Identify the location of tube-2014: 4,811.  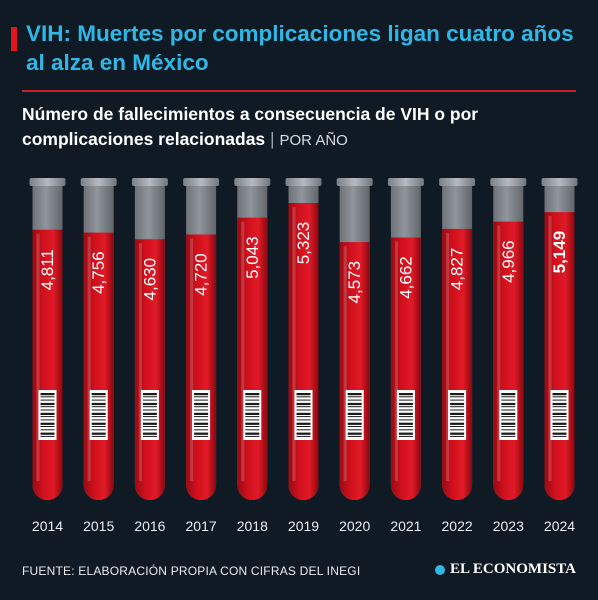
(47, 339).